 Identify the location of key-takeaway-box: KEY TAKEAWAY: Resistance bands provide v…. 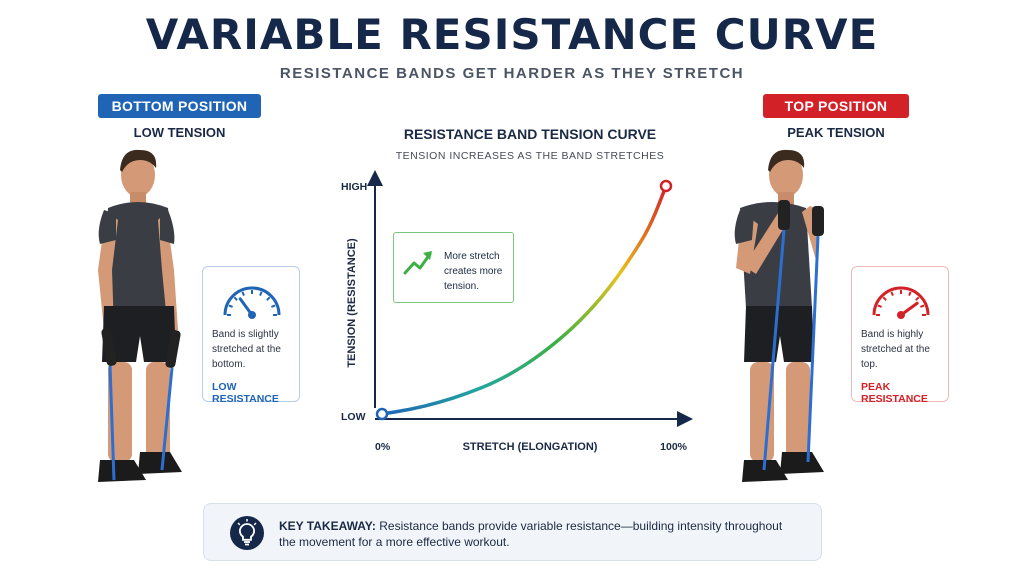
(512, 532).